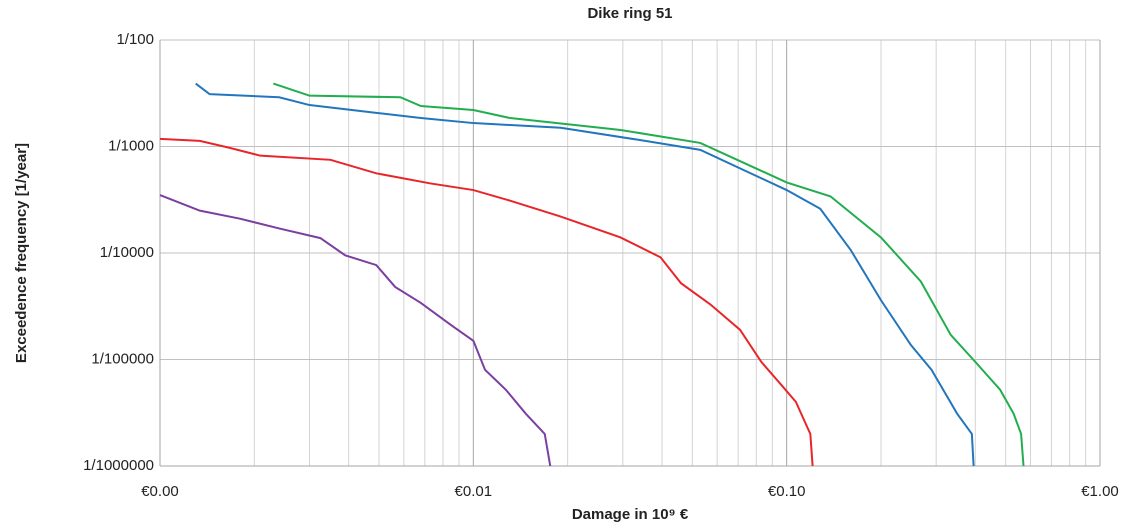  I want to click on y-tick-label: 1/1000000, so click(118, 465).